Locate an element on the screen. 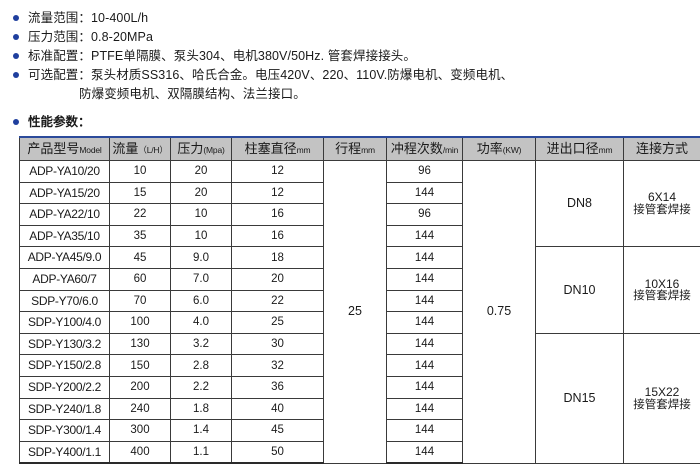 The width and height of the screenshot is (700, 475). cell-connection-method: 10X16 接管套焊接 is located at coordinates (661, 290).